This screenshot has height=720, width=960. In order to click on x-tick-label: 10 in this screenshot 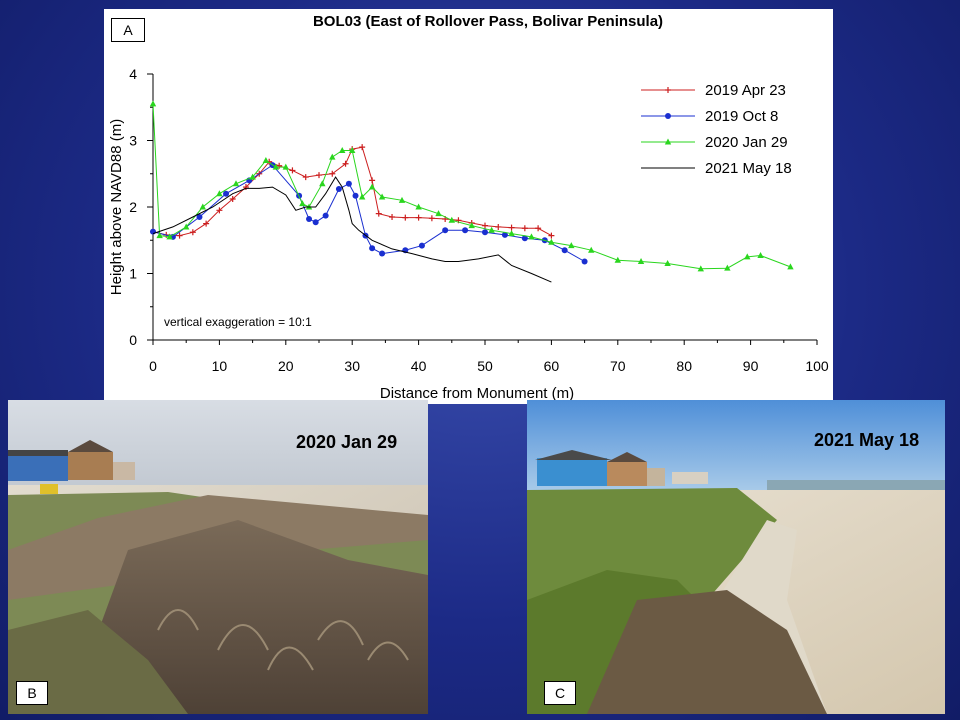, I will do `click(220, 366)`.